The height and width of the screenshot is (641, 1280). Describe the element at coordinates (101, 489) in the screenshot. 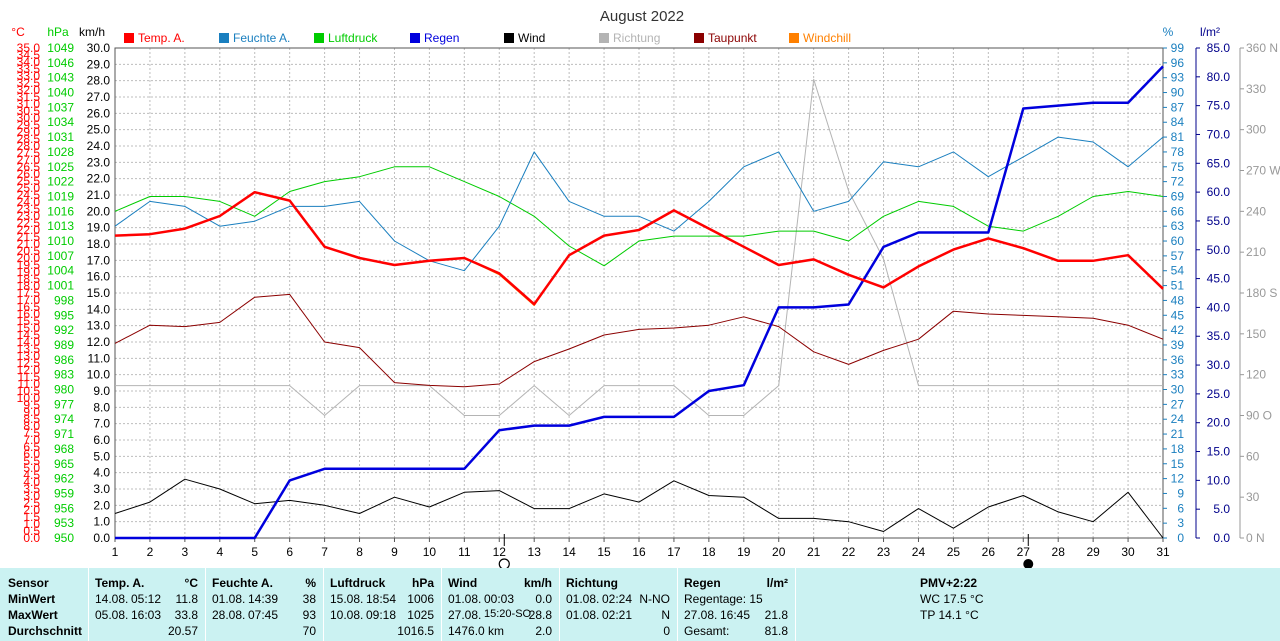

I see `wind-axis-label: 3.0` at that location.